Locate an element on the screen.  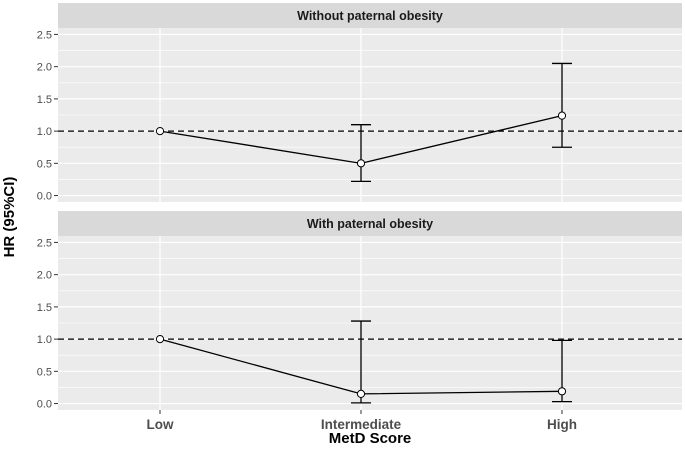
strip-title-top: Without paternal obesity is located at coordinates (370, 16).